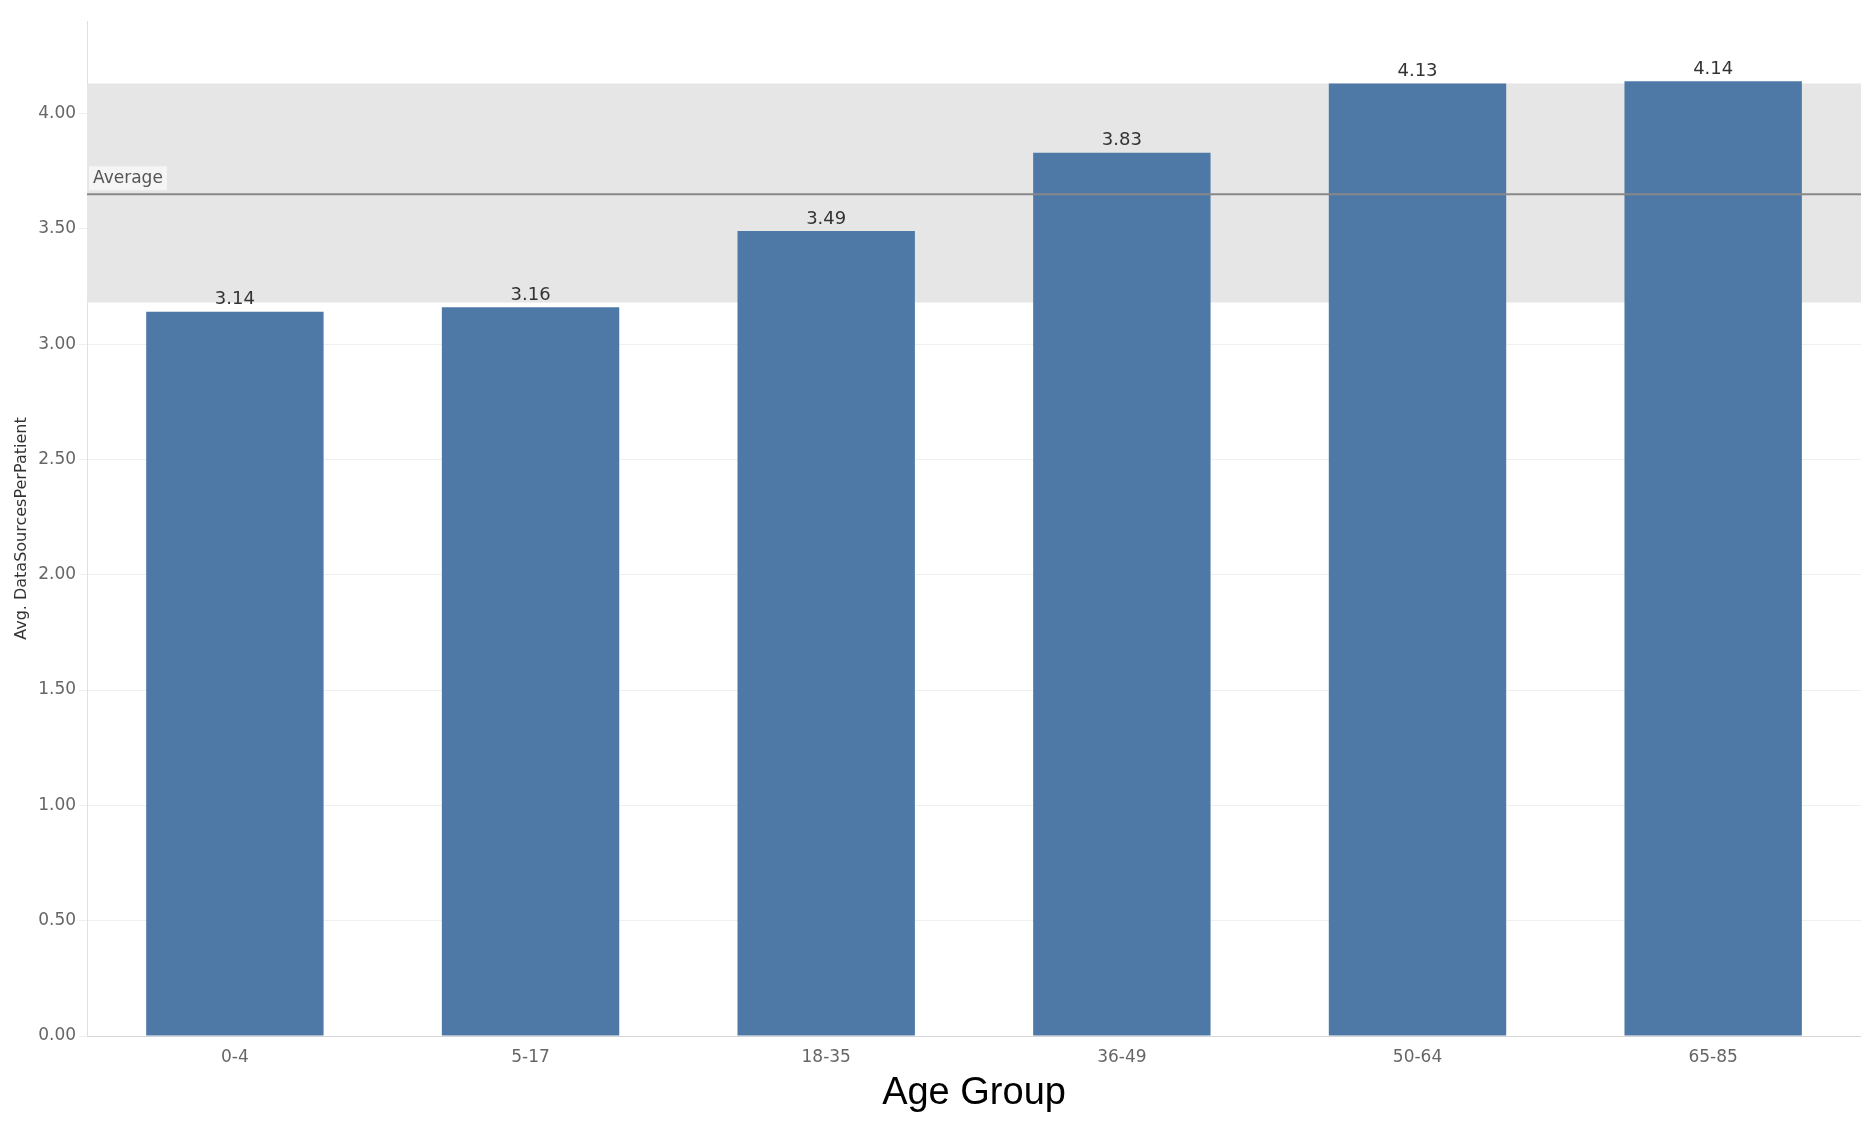  What do you see at coordinates (57, 803) in the screenshot?
I see `y-tick-label: 1.00` at bounding box center [57, 803].